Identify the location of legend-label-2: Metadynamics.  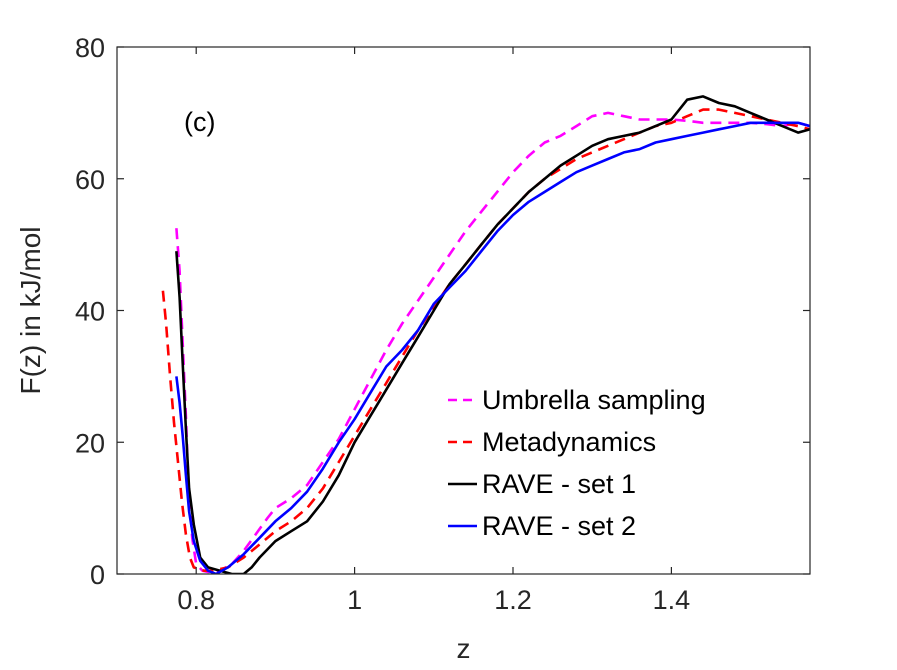
(569, 442).